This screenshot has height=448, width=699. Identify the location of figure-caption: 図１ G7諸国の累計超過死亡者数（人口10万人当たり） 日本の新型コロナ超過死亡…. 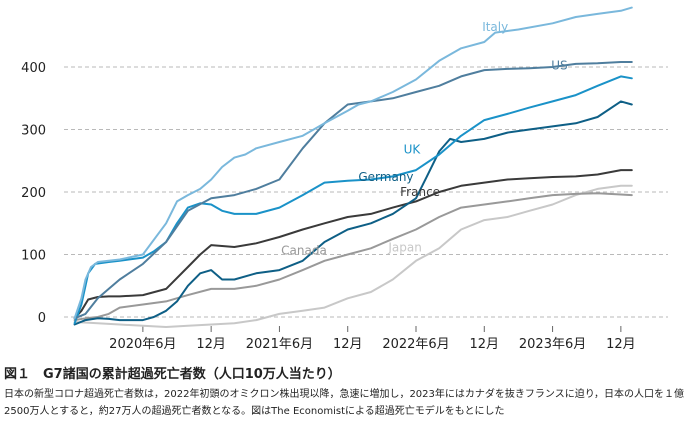
(350, 393).